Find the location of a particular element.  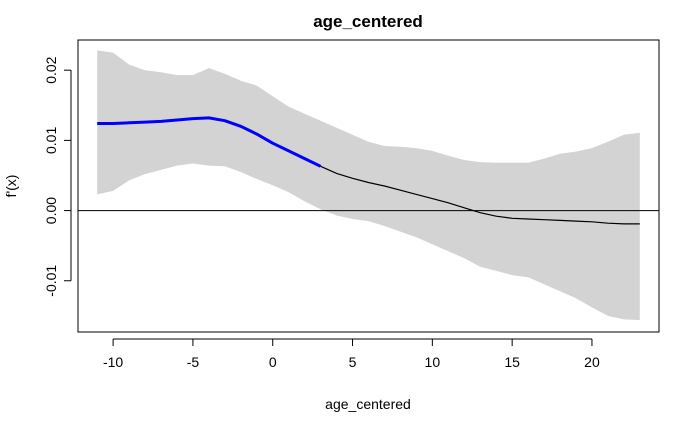

y-tick-label: 0.00 is located at coordinates (51, 210).